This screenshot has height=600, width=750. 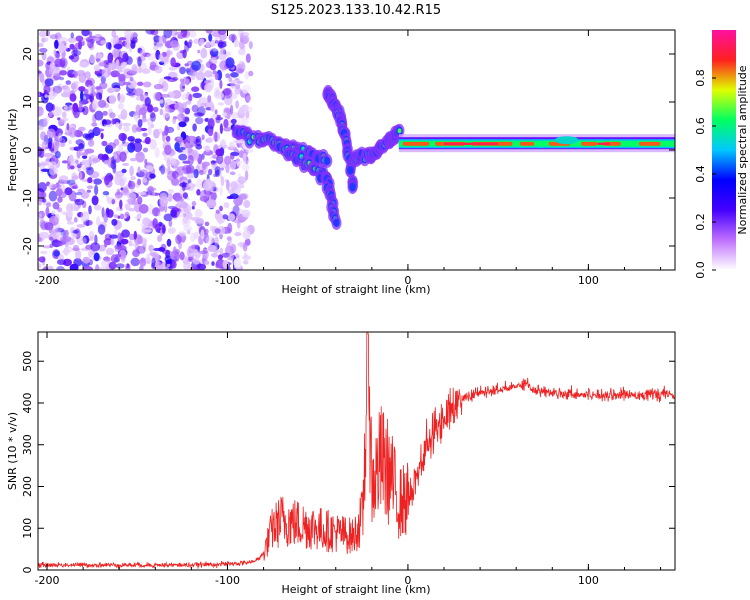 I want to click on colorbar-label: Normalized spectral amplitude, so click(x=742, y=149).